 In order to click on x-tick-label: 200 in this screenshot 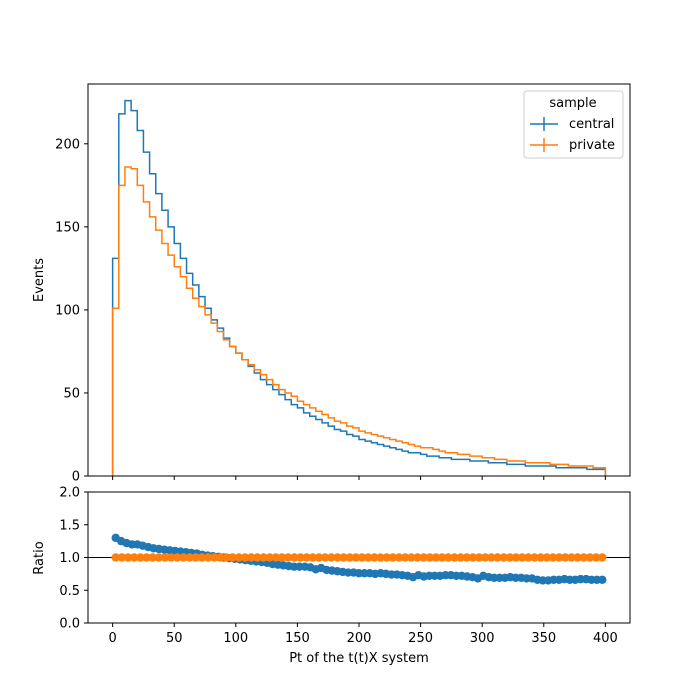, I will do `click(359, 638)`.